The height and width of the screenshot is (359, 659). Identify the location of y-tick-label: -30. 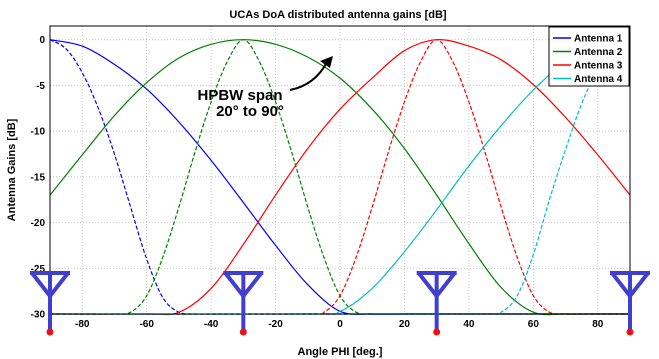
(38, 315).